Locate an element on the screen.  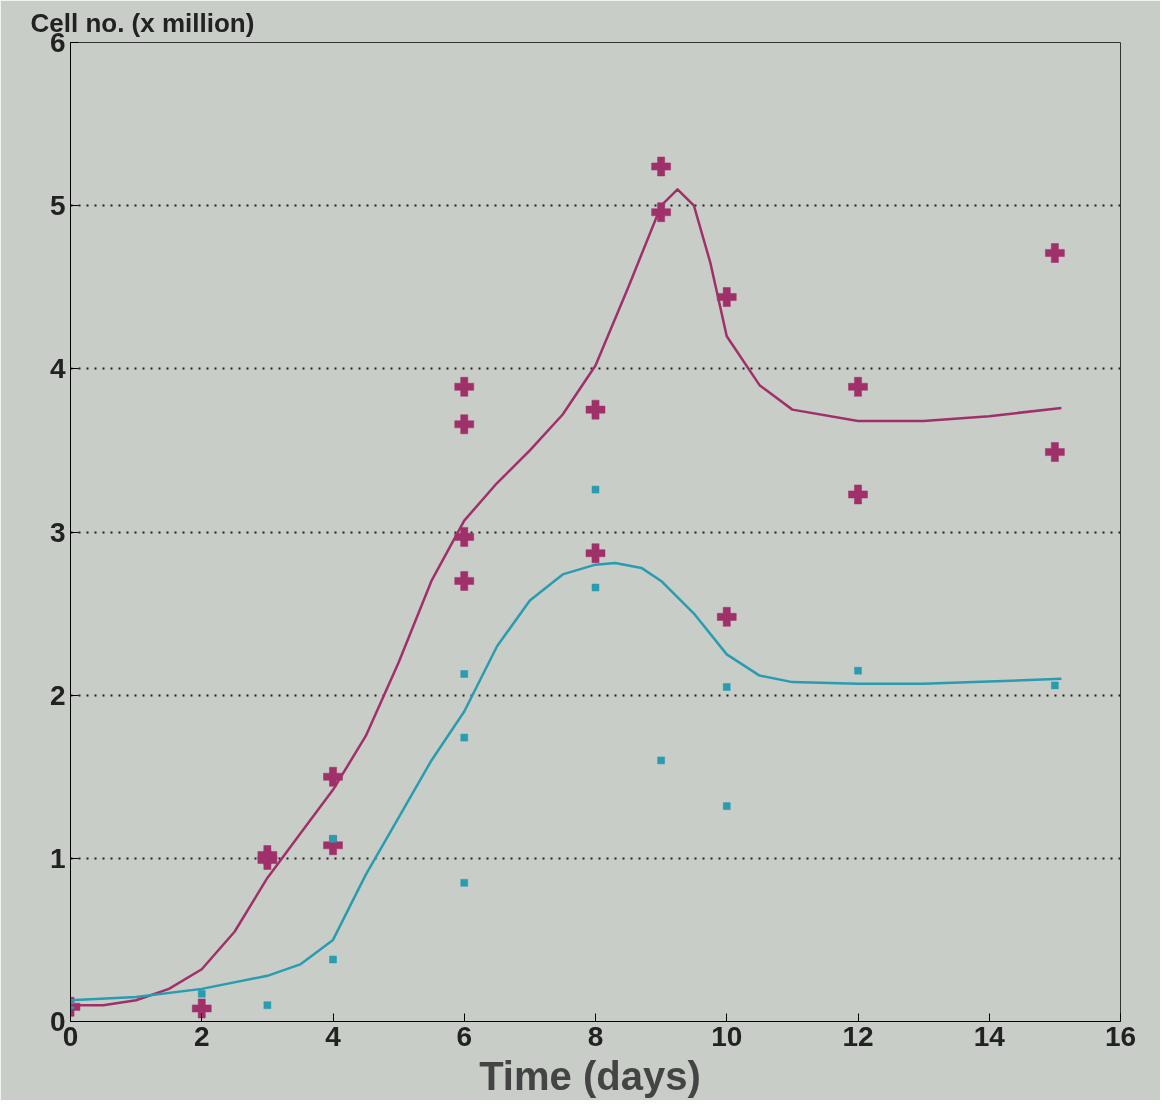
y-tick-label: 2 is located at coordinates (57, 695).